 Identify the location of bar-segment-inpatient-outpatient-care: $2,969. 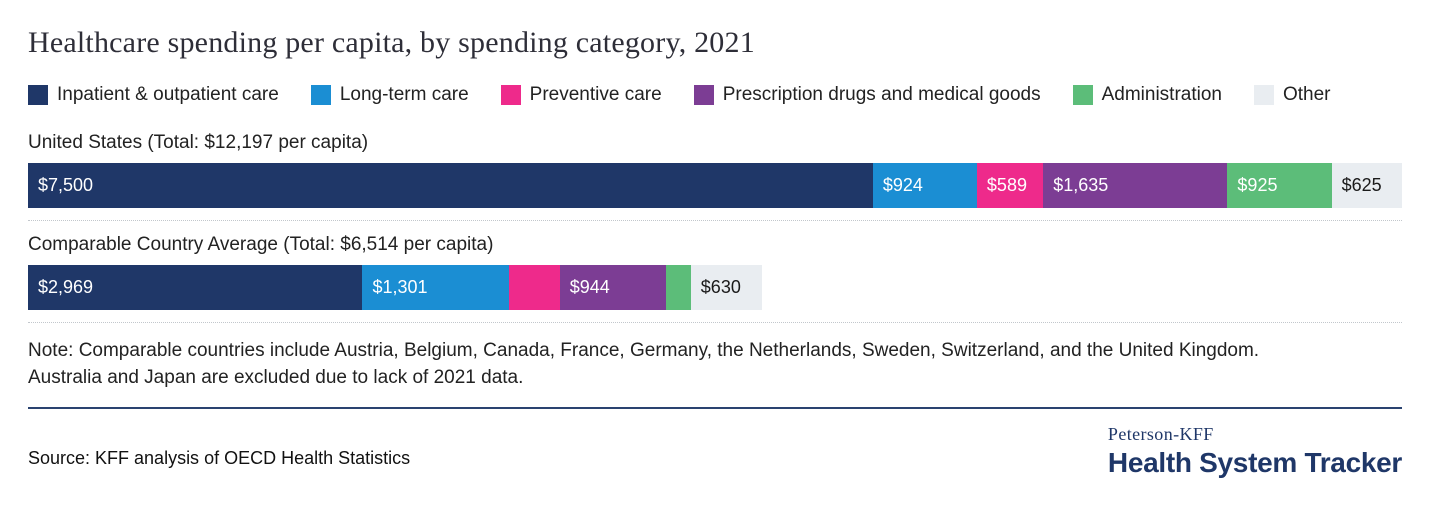
(195, 287).